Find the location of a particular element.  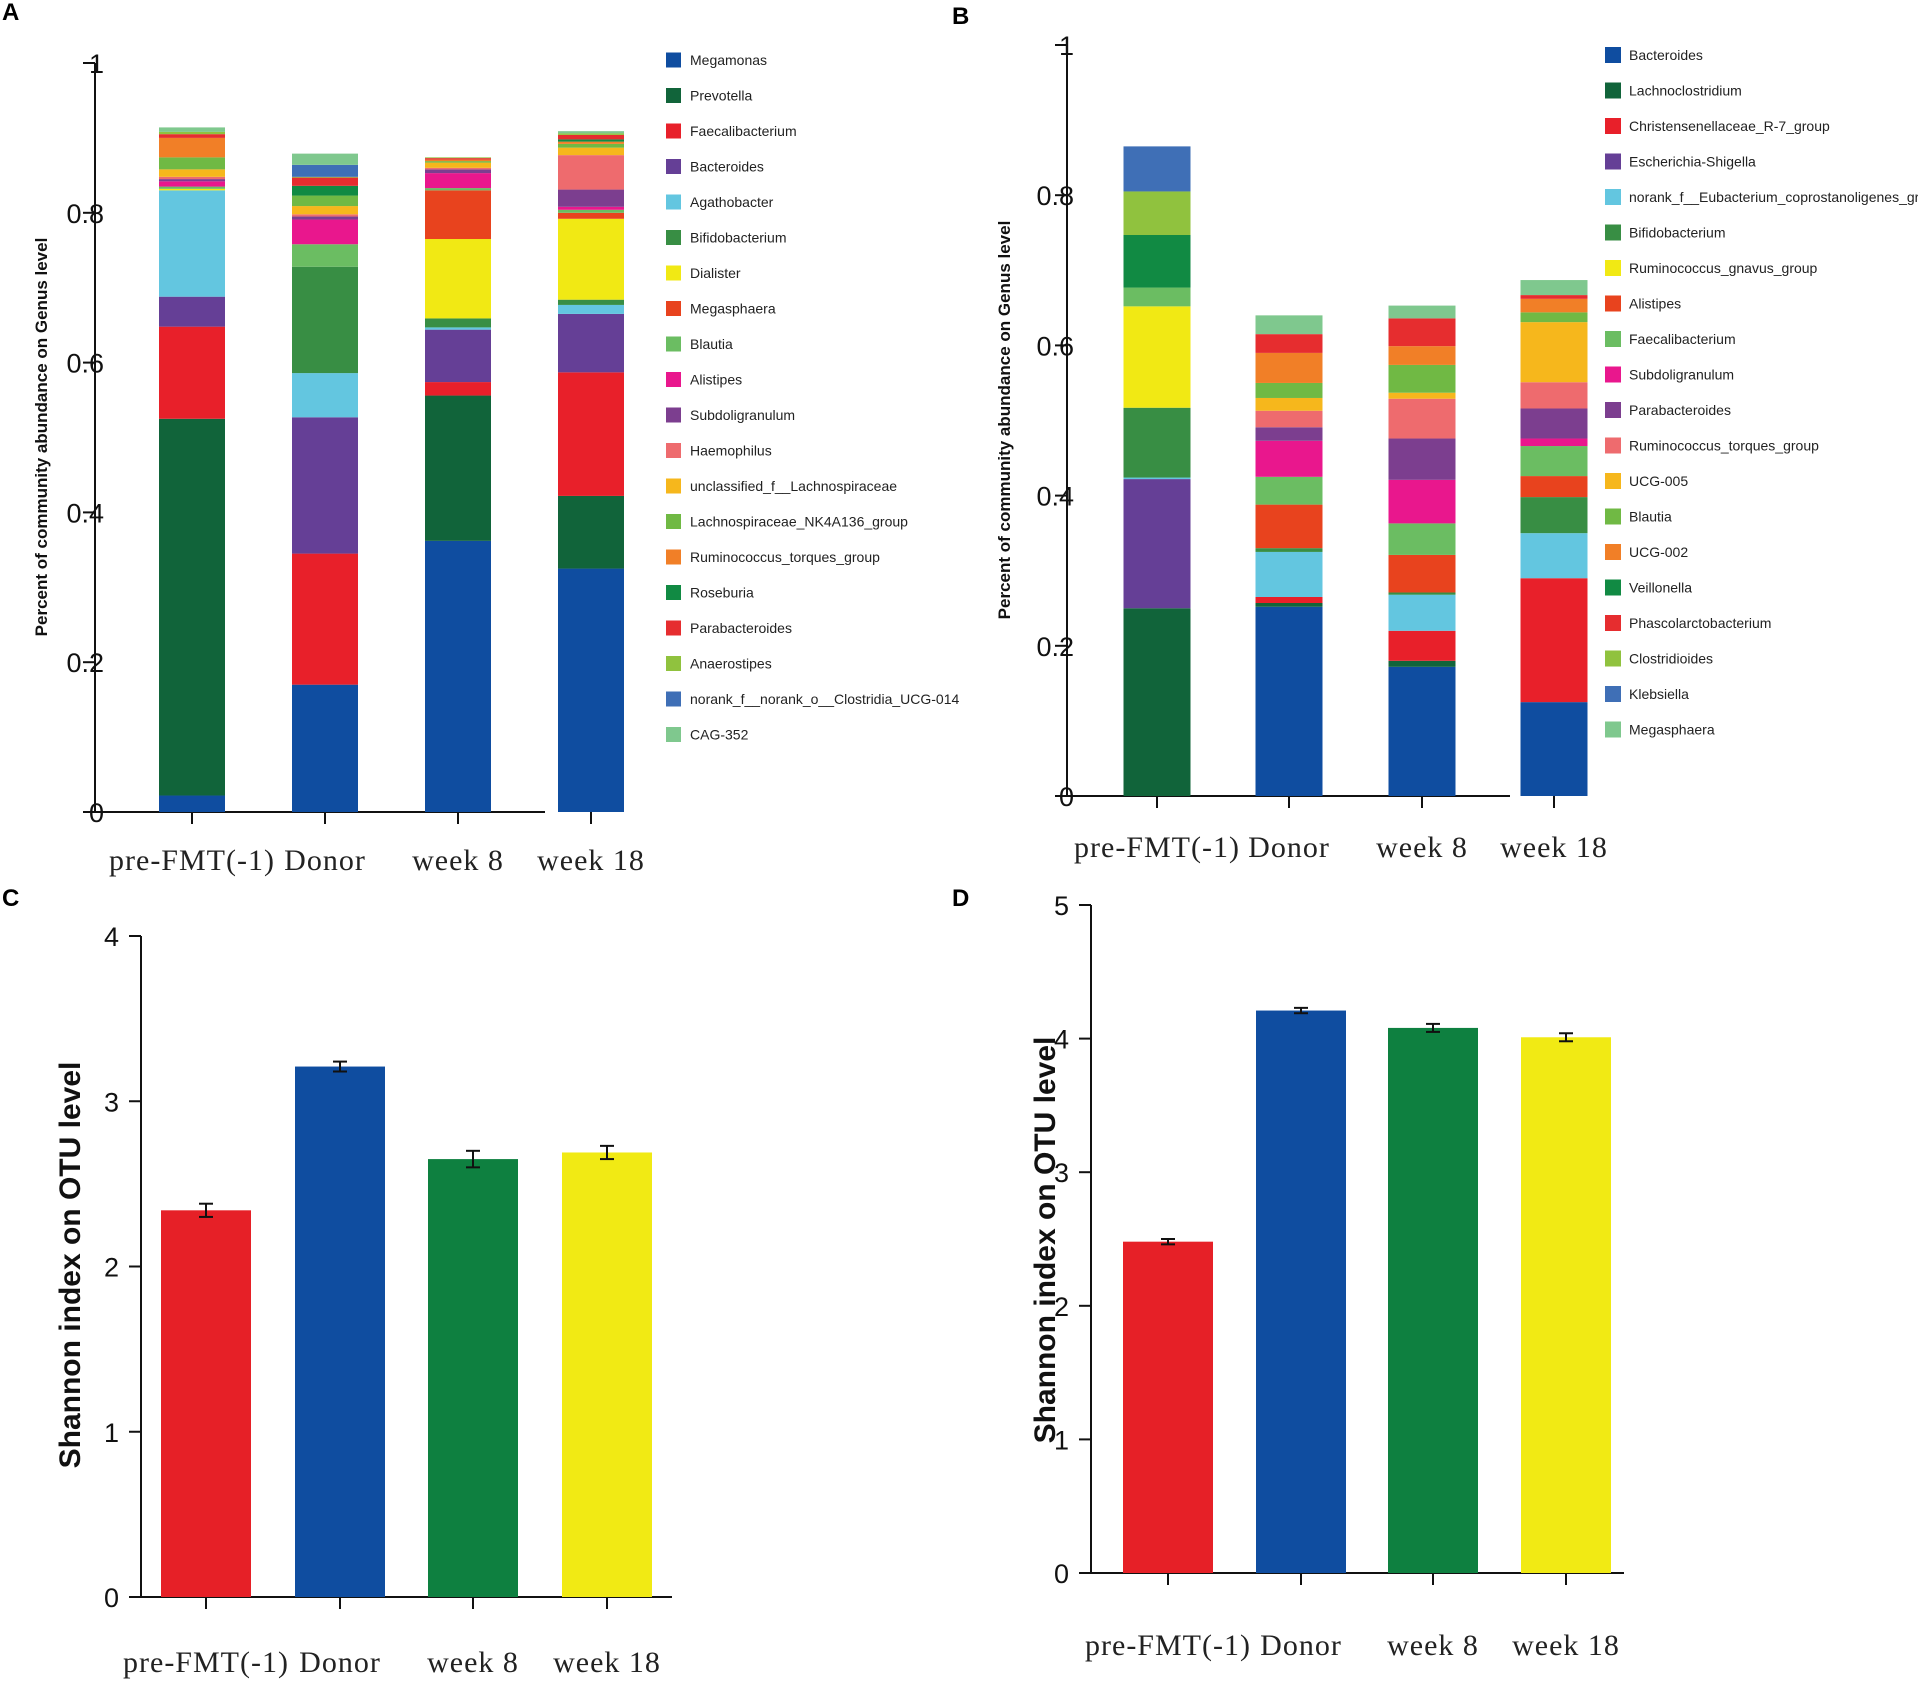

legend-entry: Lachnoclostridium is located at coordinates (1685, 91).